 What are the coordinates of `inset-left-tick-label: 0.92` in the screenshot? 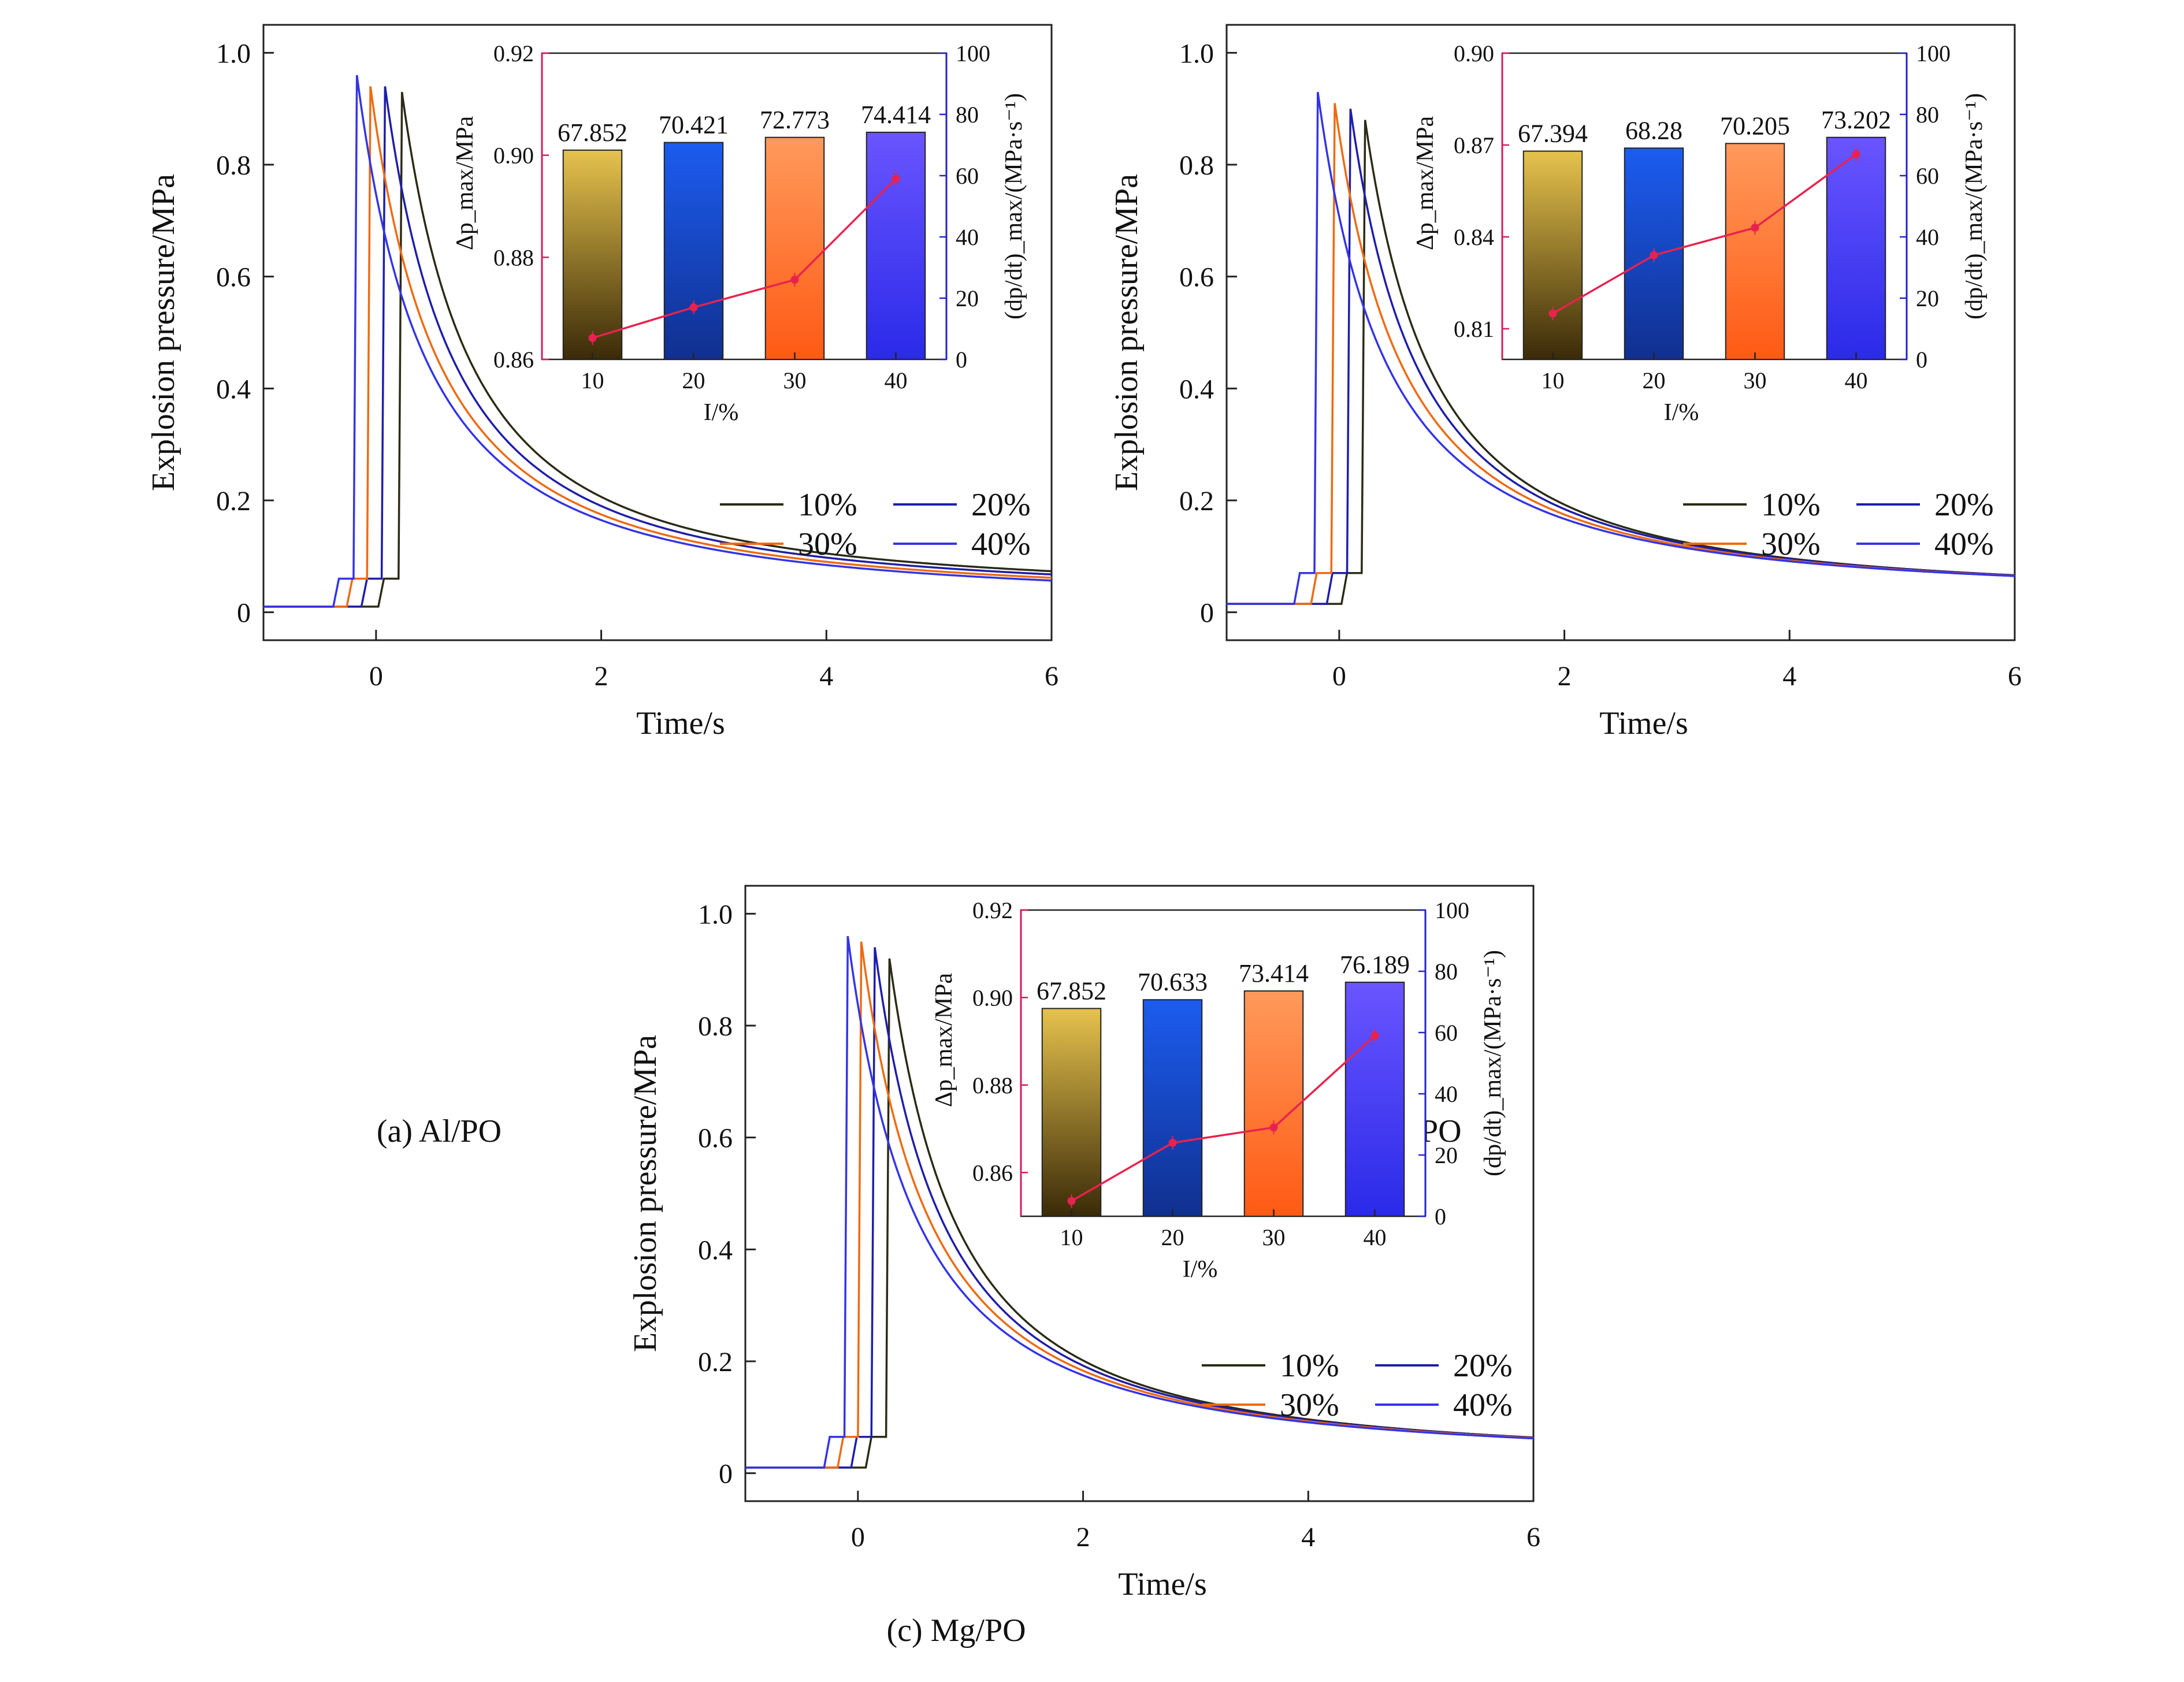 It's located at (513, 53).